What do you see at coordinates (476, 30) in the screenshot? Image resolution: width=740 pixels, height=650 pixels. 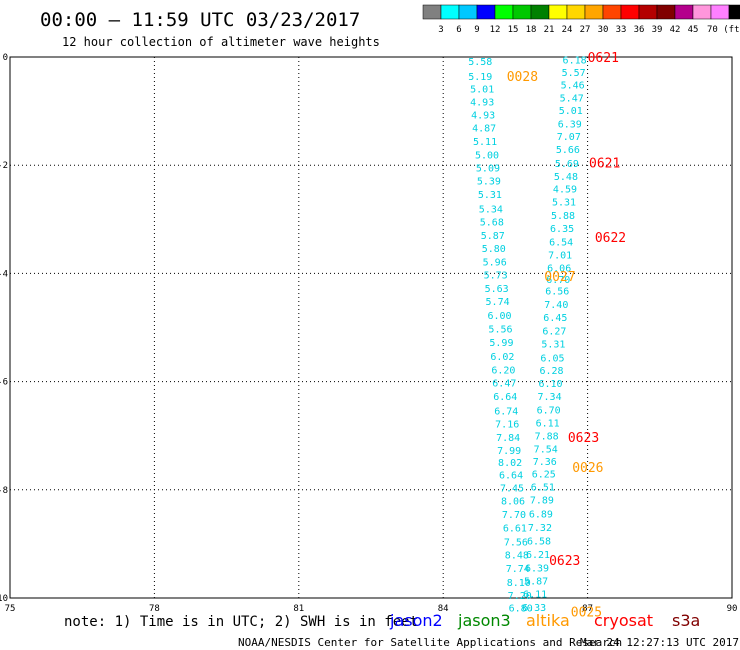 I see `colorbar-label: 9` at bounding box center [476, 30].